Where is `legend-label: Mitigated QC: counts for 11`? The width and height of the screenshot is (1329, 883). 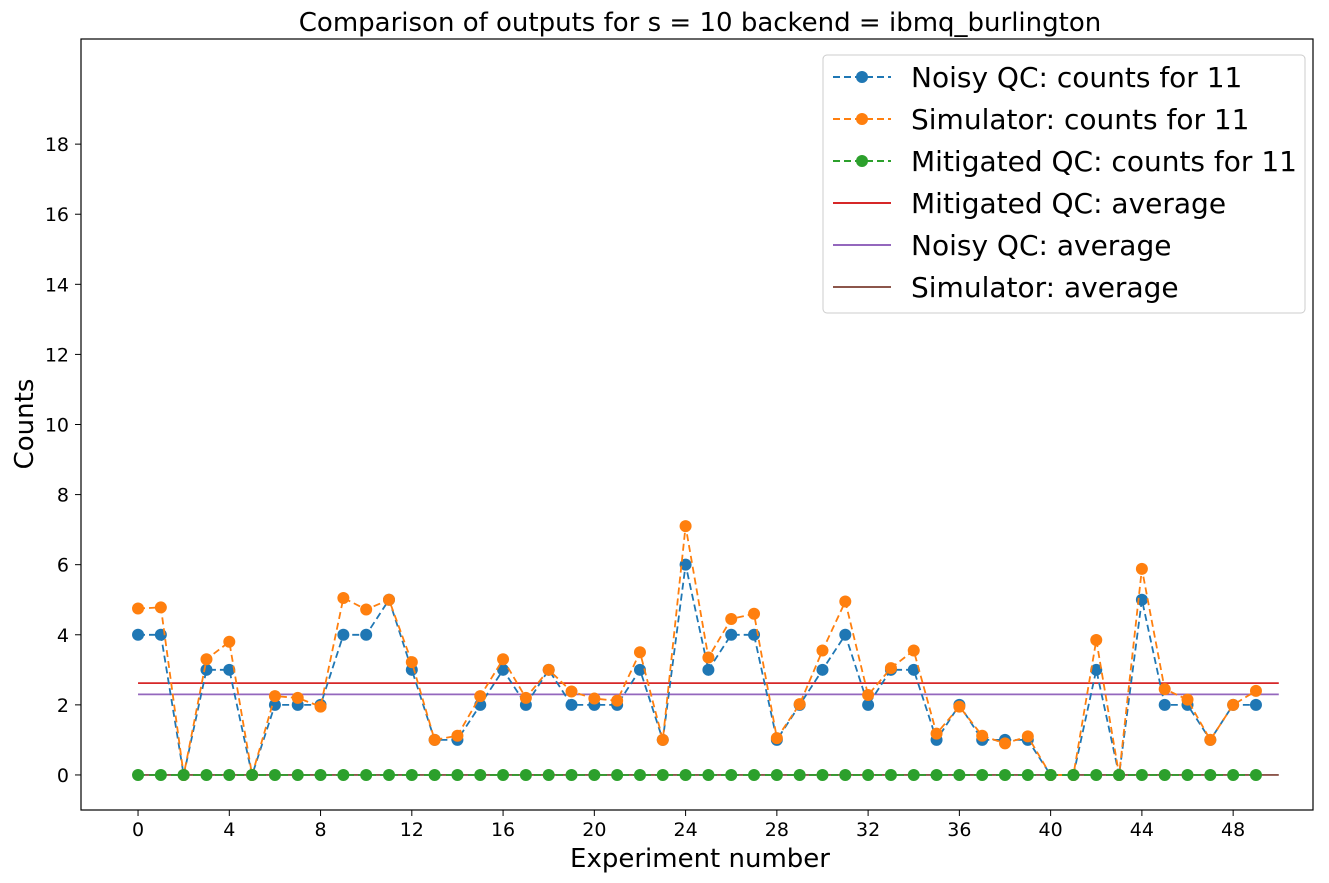 legend-label: Mitigated QC: counts for 11 is located at coordinates (1104, 161).